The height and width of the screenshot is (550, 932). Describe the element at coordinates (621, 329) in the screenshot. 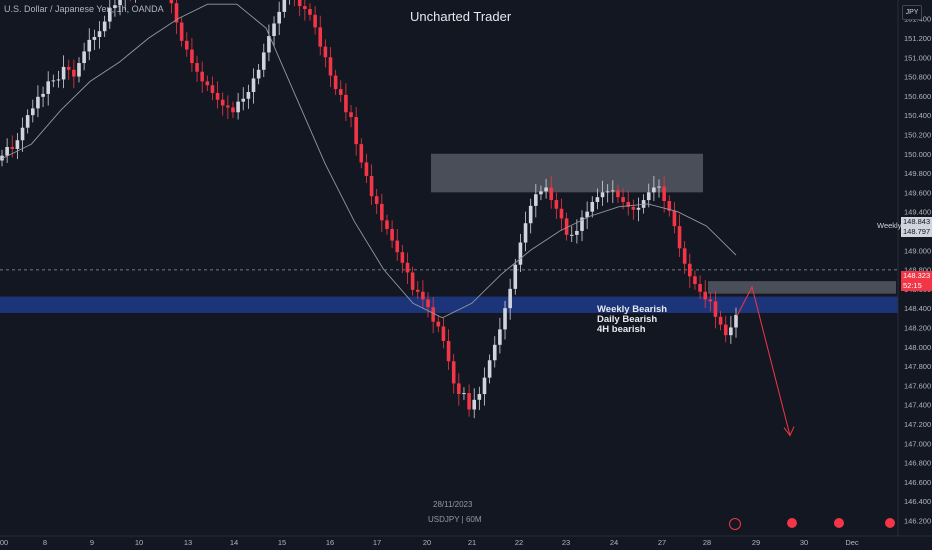

I see `bias-note-4h: 4H bearish` at that location.